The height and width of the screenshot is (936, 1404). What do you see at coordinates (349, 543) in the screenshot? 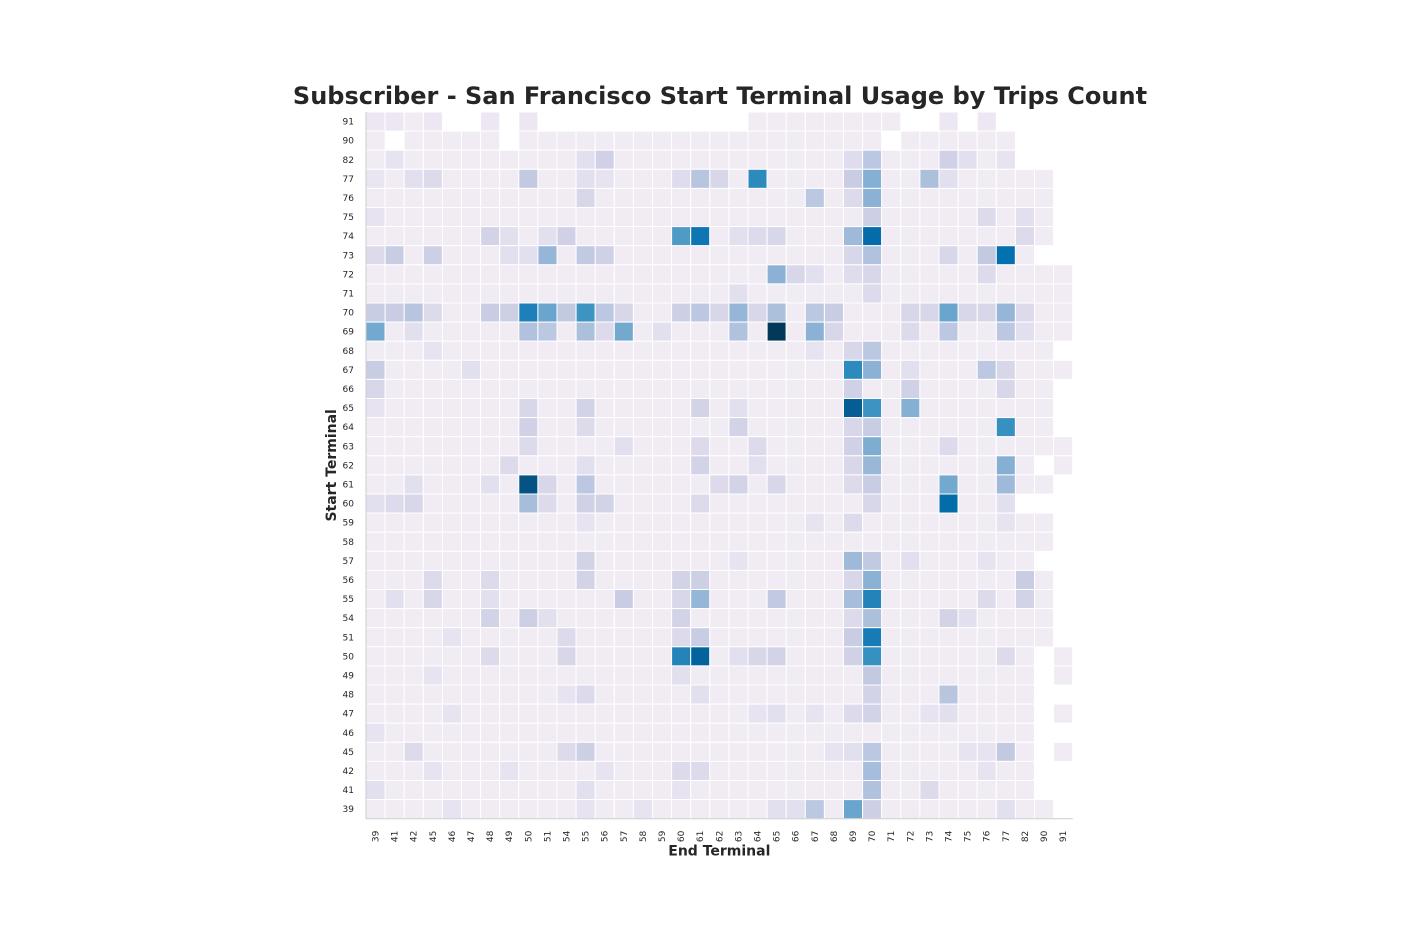
I see `y-tick-label: 58` at bounding box center [349, 543].